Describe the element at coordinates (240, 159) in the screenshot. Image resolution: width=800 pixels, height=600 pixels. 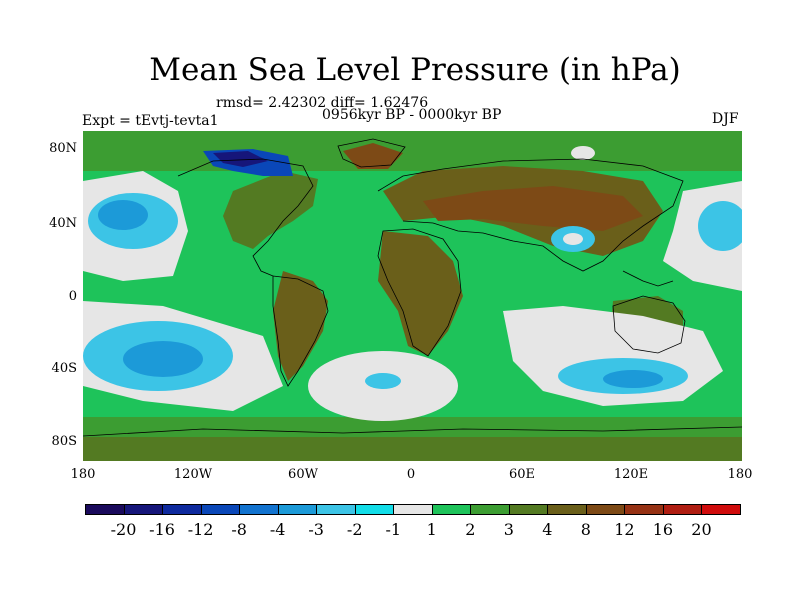
I see `canadian-arctic-core` at that location.